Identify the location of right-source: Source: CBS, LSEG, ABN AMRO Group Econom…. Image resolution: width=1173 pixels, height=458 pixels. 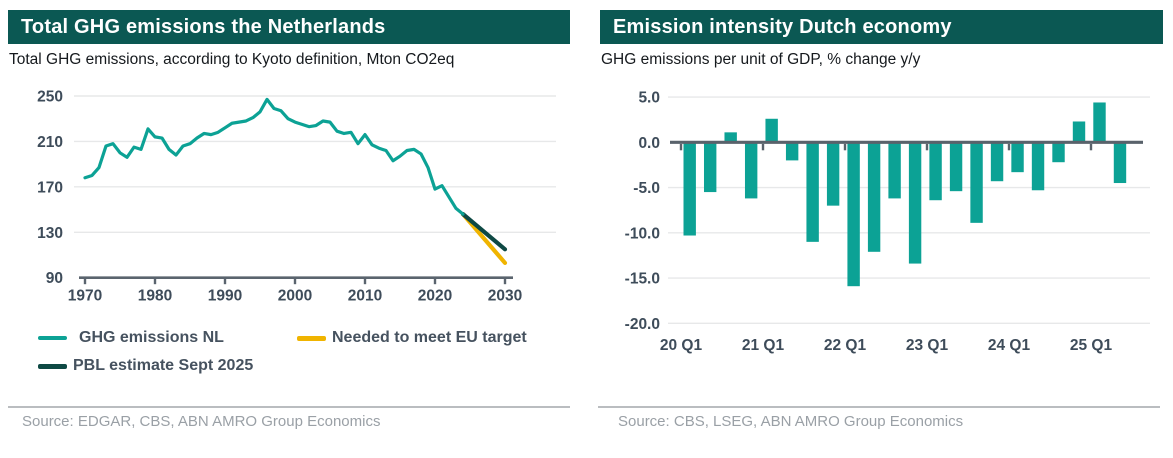
(791, 421).